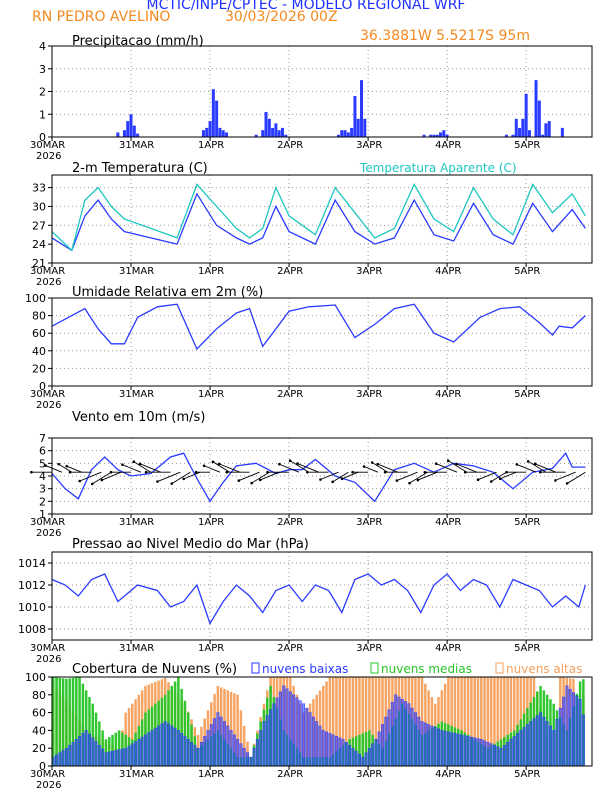  What do you see at coordinates (47, 648) in the screenshot?
I see `x-tick-label: 30MAR` at bounding box center [47, 648].